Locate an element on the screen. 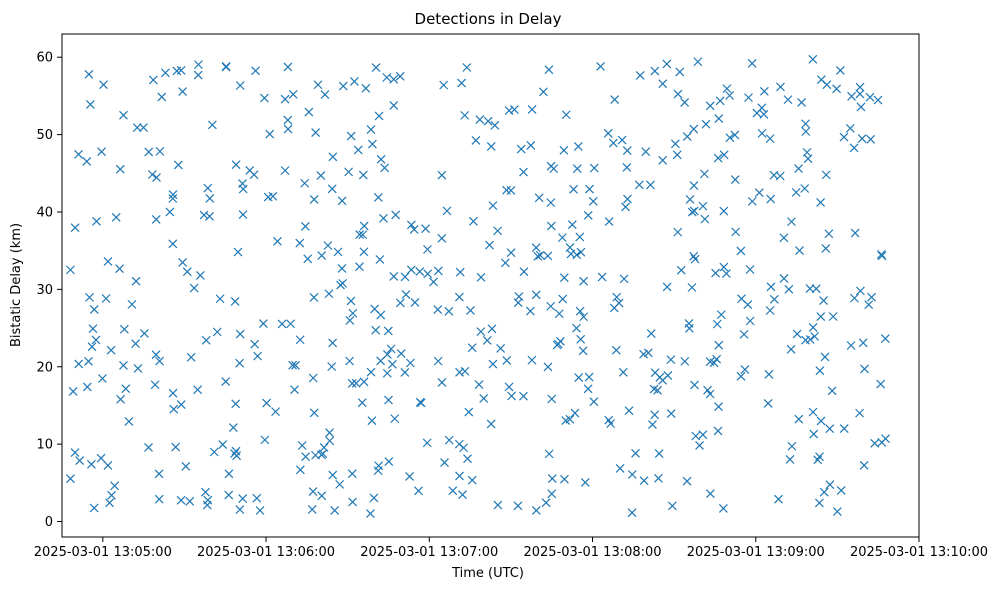  x-tick-label: 2025-03-01 13:05:00 is located at coordinates (103, 552).